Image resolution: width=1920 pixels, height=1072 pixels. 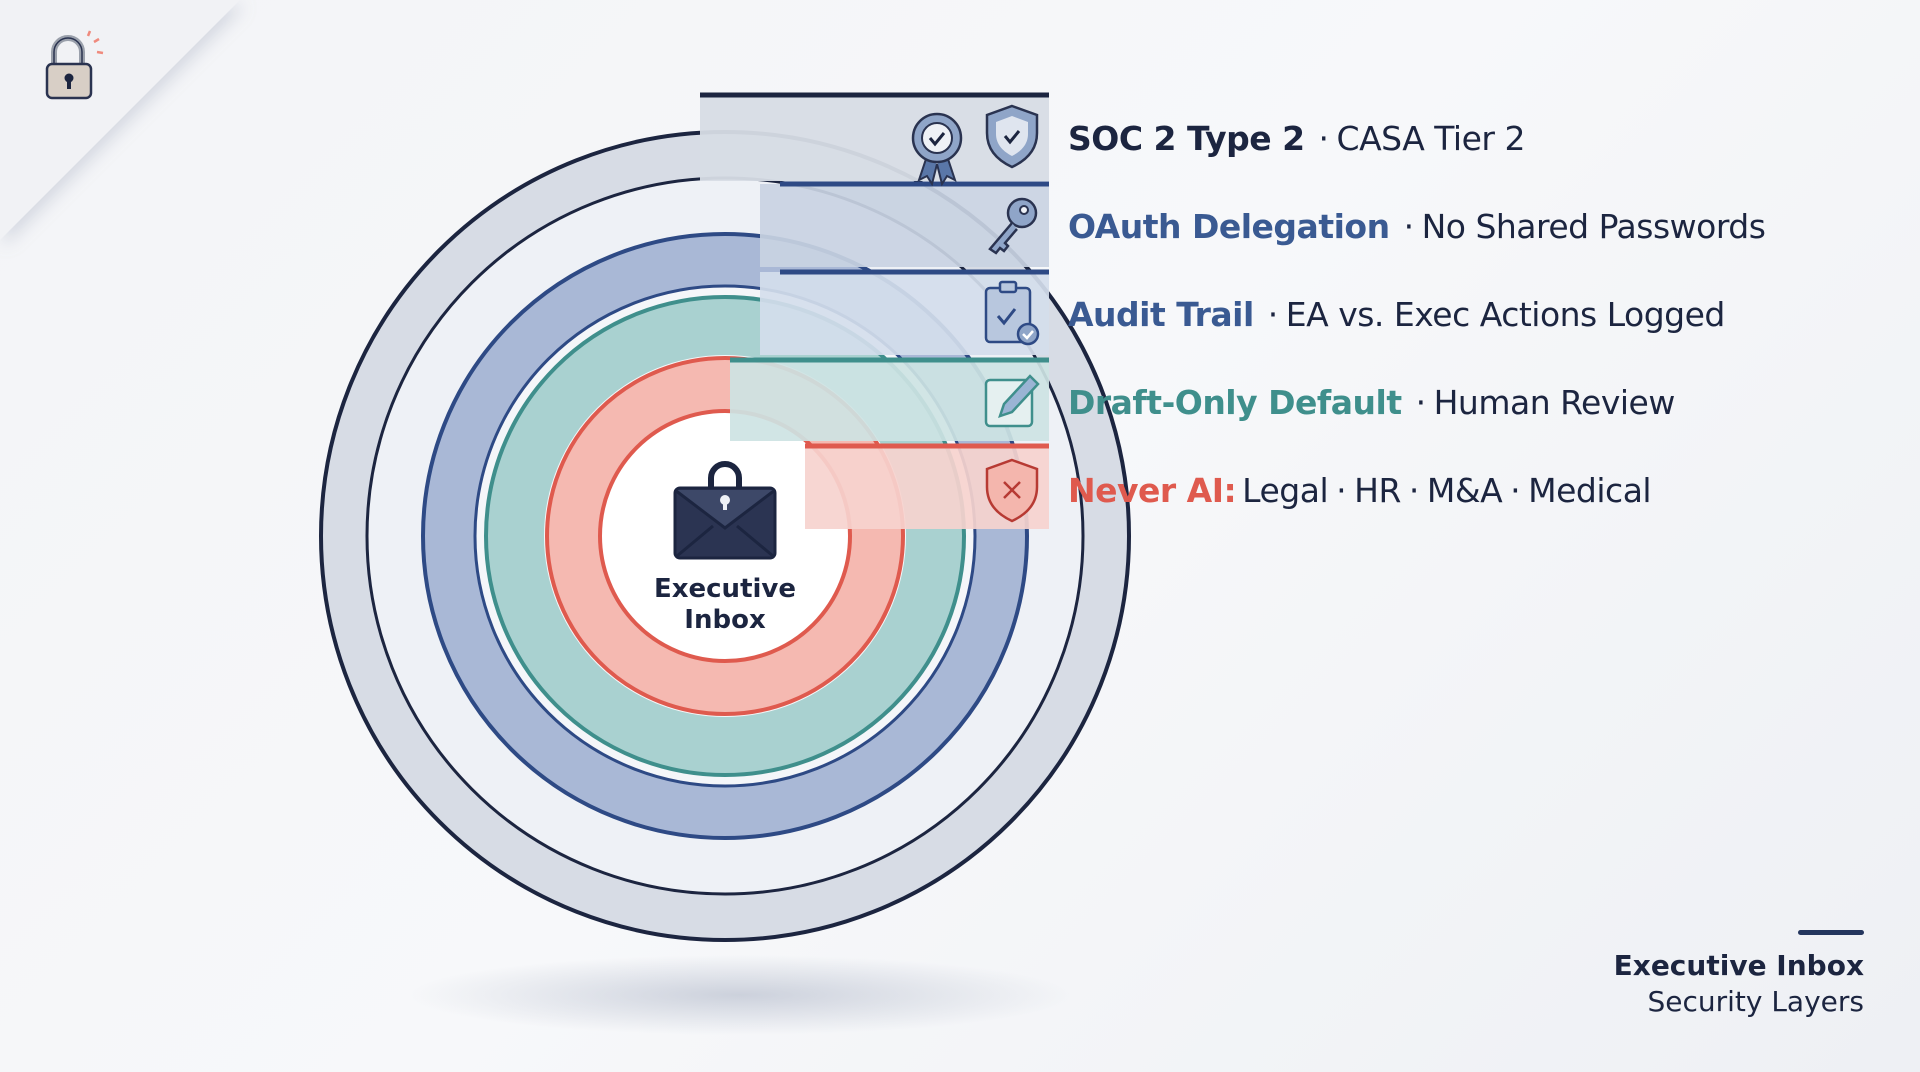 What do you see at coordinates (1831, 932) in the screenshot?
I see `caption-accent-bar` at bounding box center [1831, 932].